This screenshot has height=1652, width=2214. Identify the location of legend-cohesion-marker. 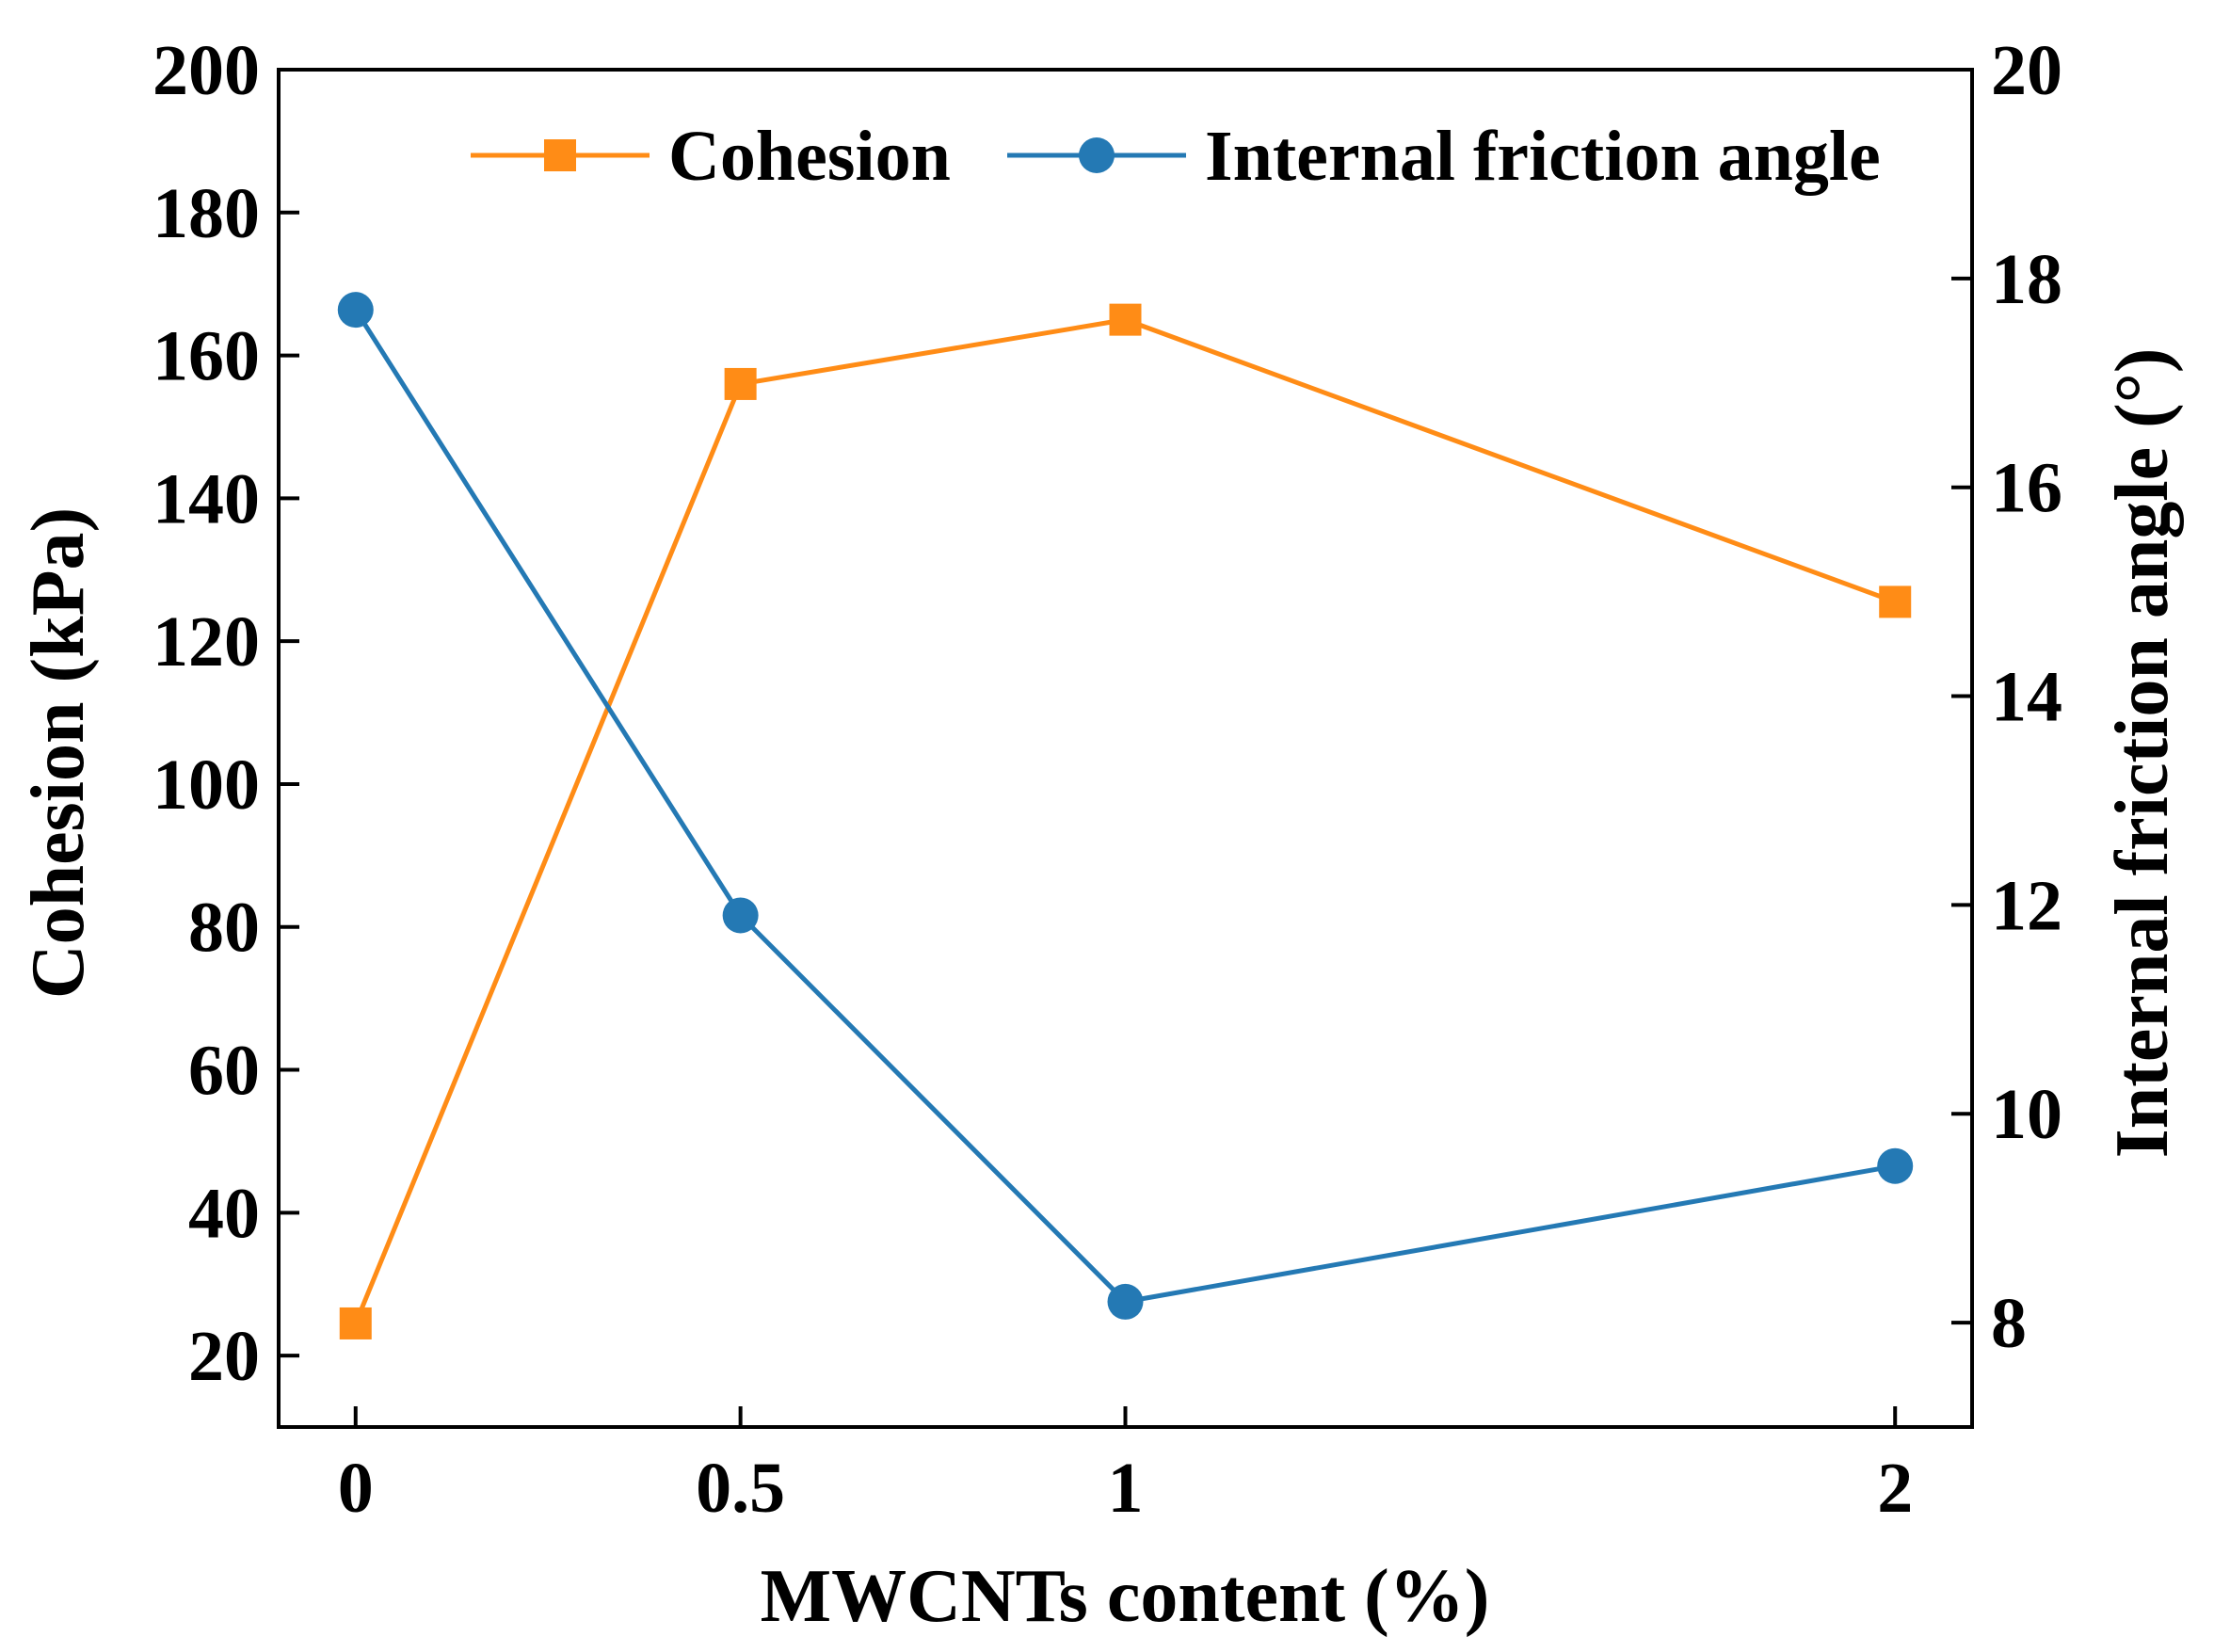
(560, 155).